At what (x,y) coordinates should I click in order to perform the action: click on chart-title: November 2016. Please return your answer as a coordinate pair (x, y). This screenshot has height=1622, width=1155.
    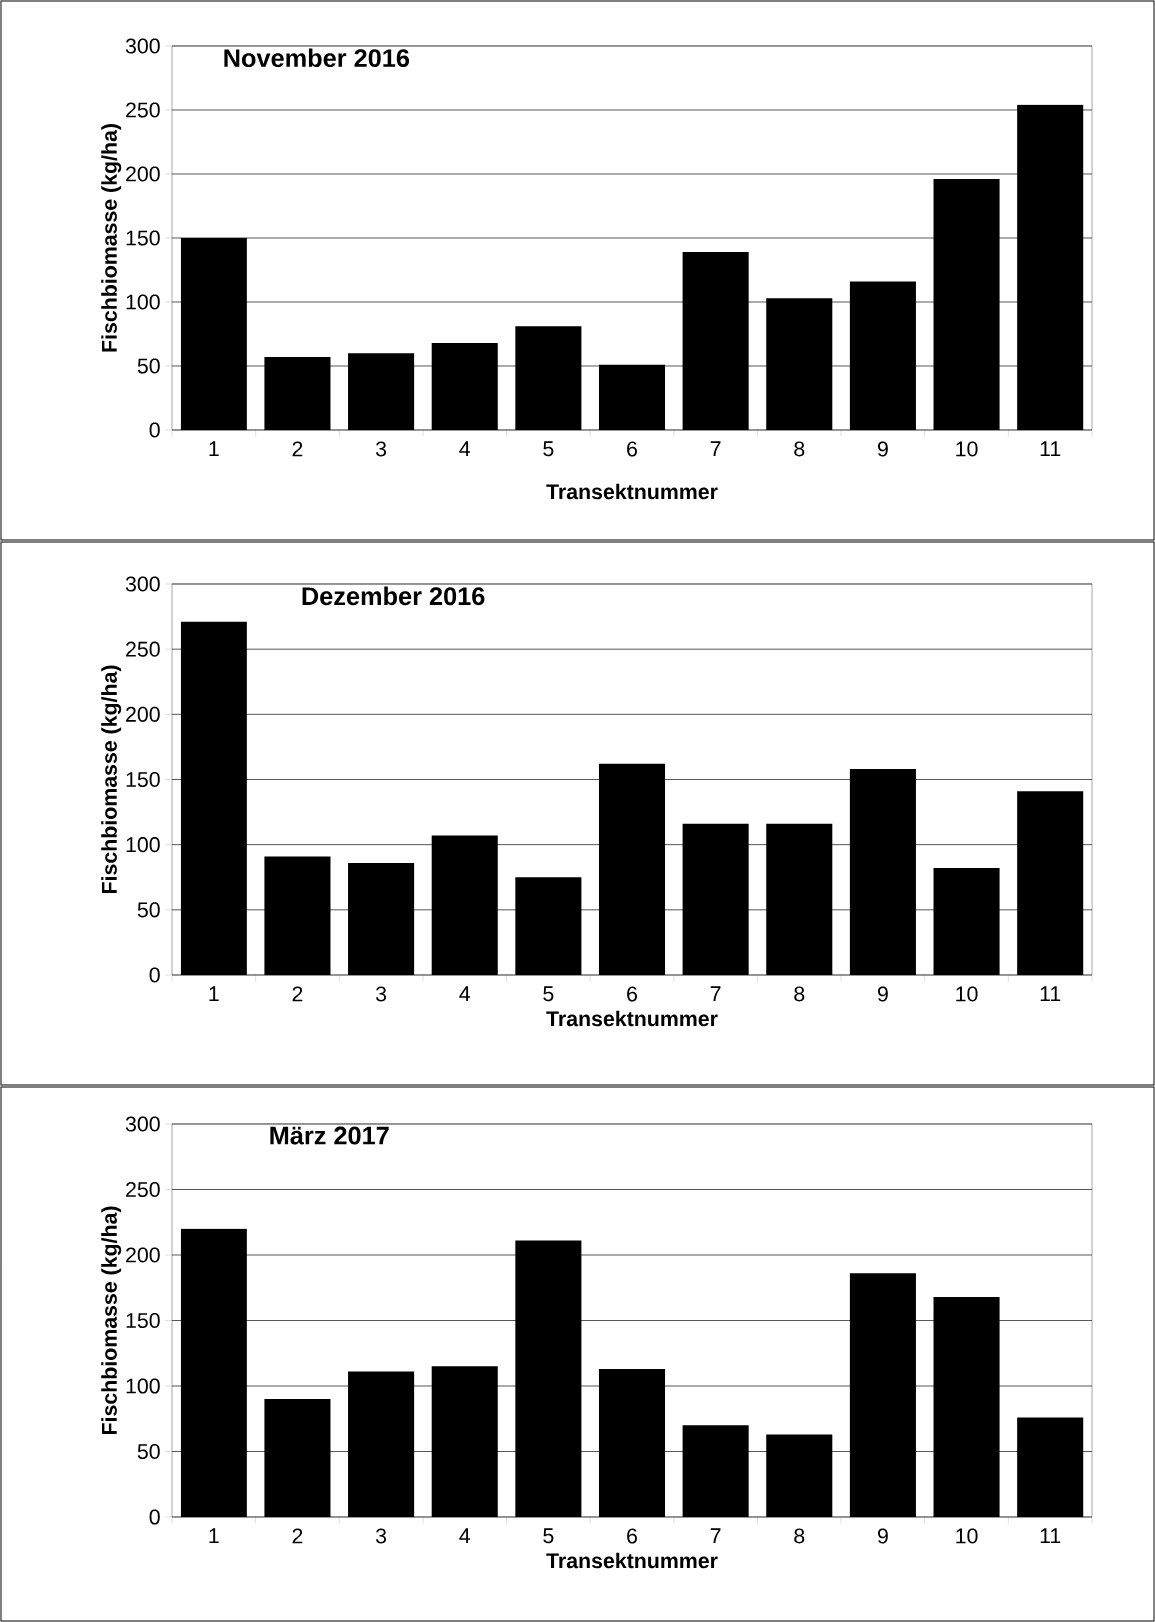
    Looking at the image, I should click on (317, 58).